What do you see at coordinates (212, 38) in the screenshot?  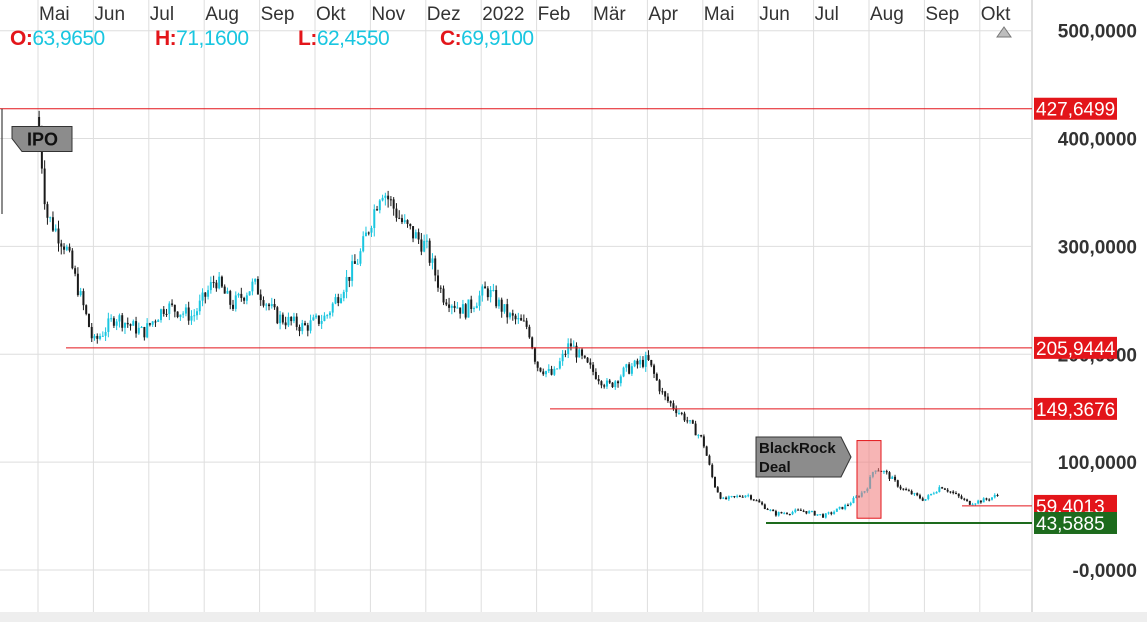 I see `high-value: 71,1600` at bounding box center [212, 38].